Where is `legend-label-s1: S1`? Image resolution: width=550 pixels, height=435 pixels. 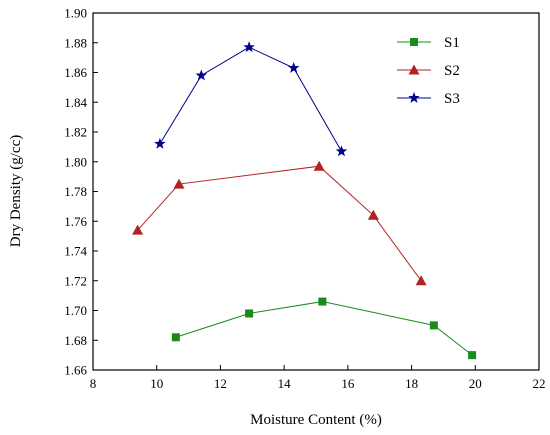 legend-label-s1: S1 is located at coordinates (452, 43).